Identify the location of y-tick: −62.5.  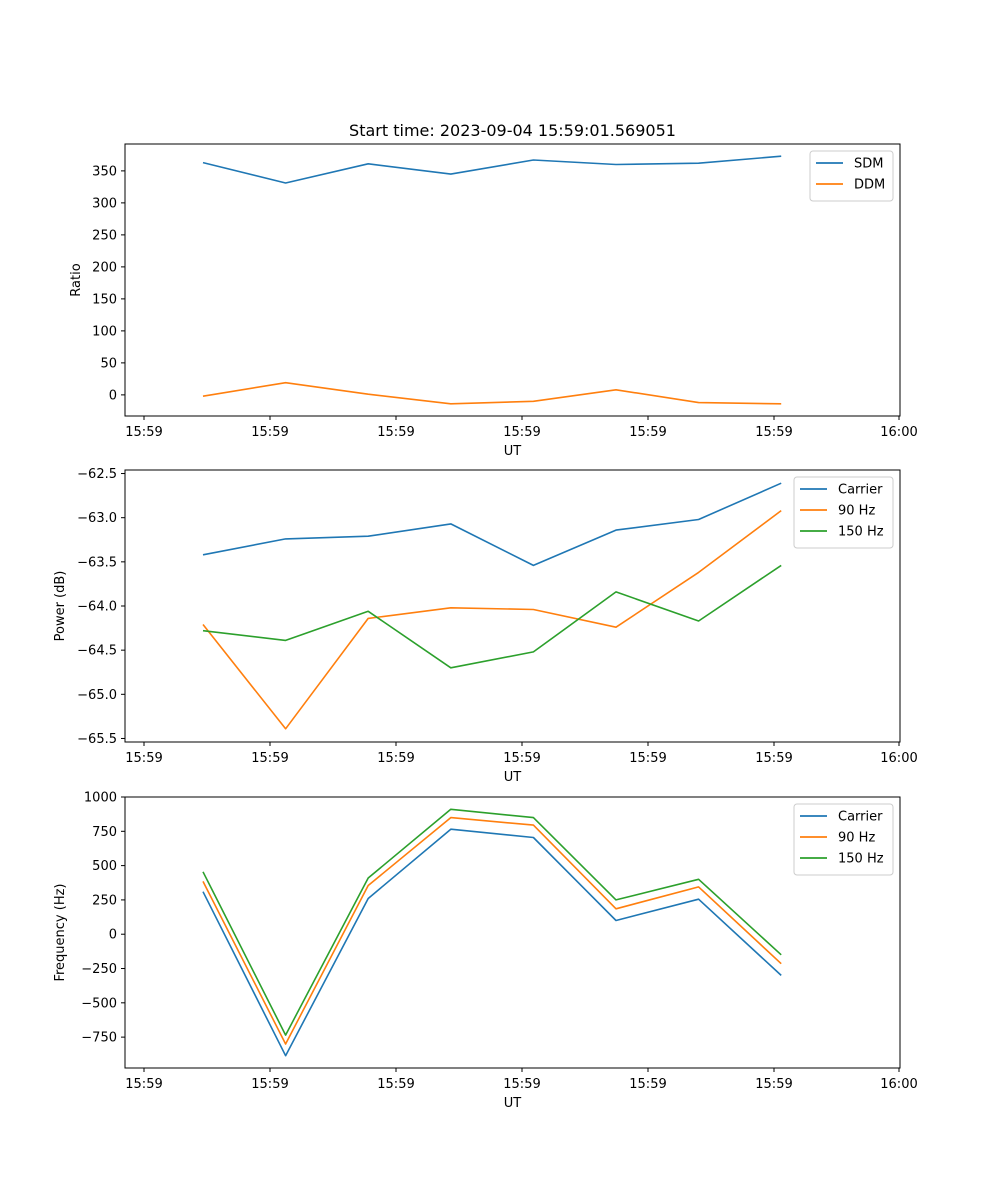
(101, 474).